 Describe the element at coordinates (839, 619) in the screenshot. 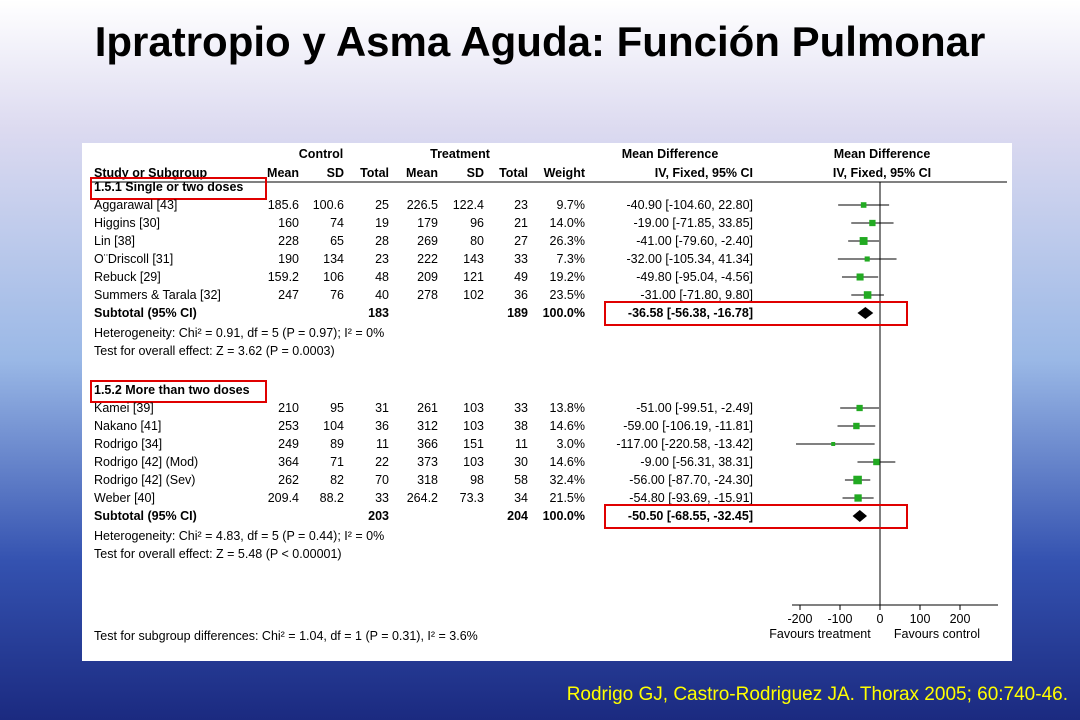

I see `x-axis-tick-label: -100` at that location.